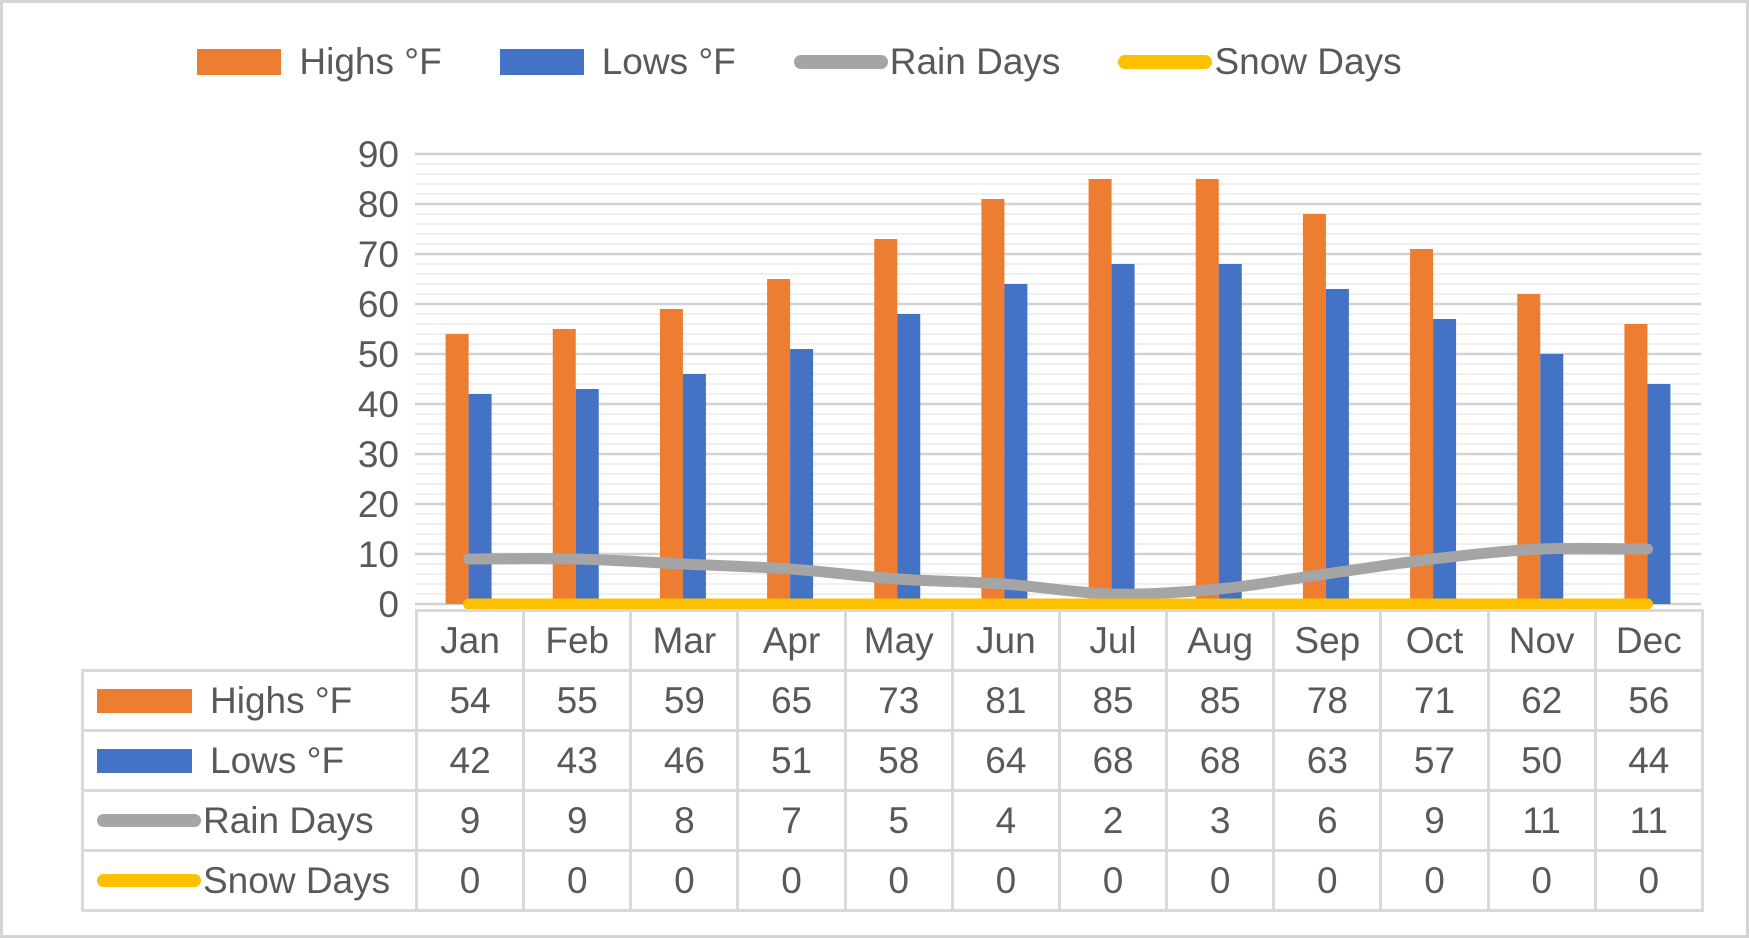  What do you see at coordinates (892, 880) in the screenshot?
I see `table-row-snow-days: Snow Days 0 0 0 0 0 0 0 0 0 0 0 0` at bounding box center [892, 880].